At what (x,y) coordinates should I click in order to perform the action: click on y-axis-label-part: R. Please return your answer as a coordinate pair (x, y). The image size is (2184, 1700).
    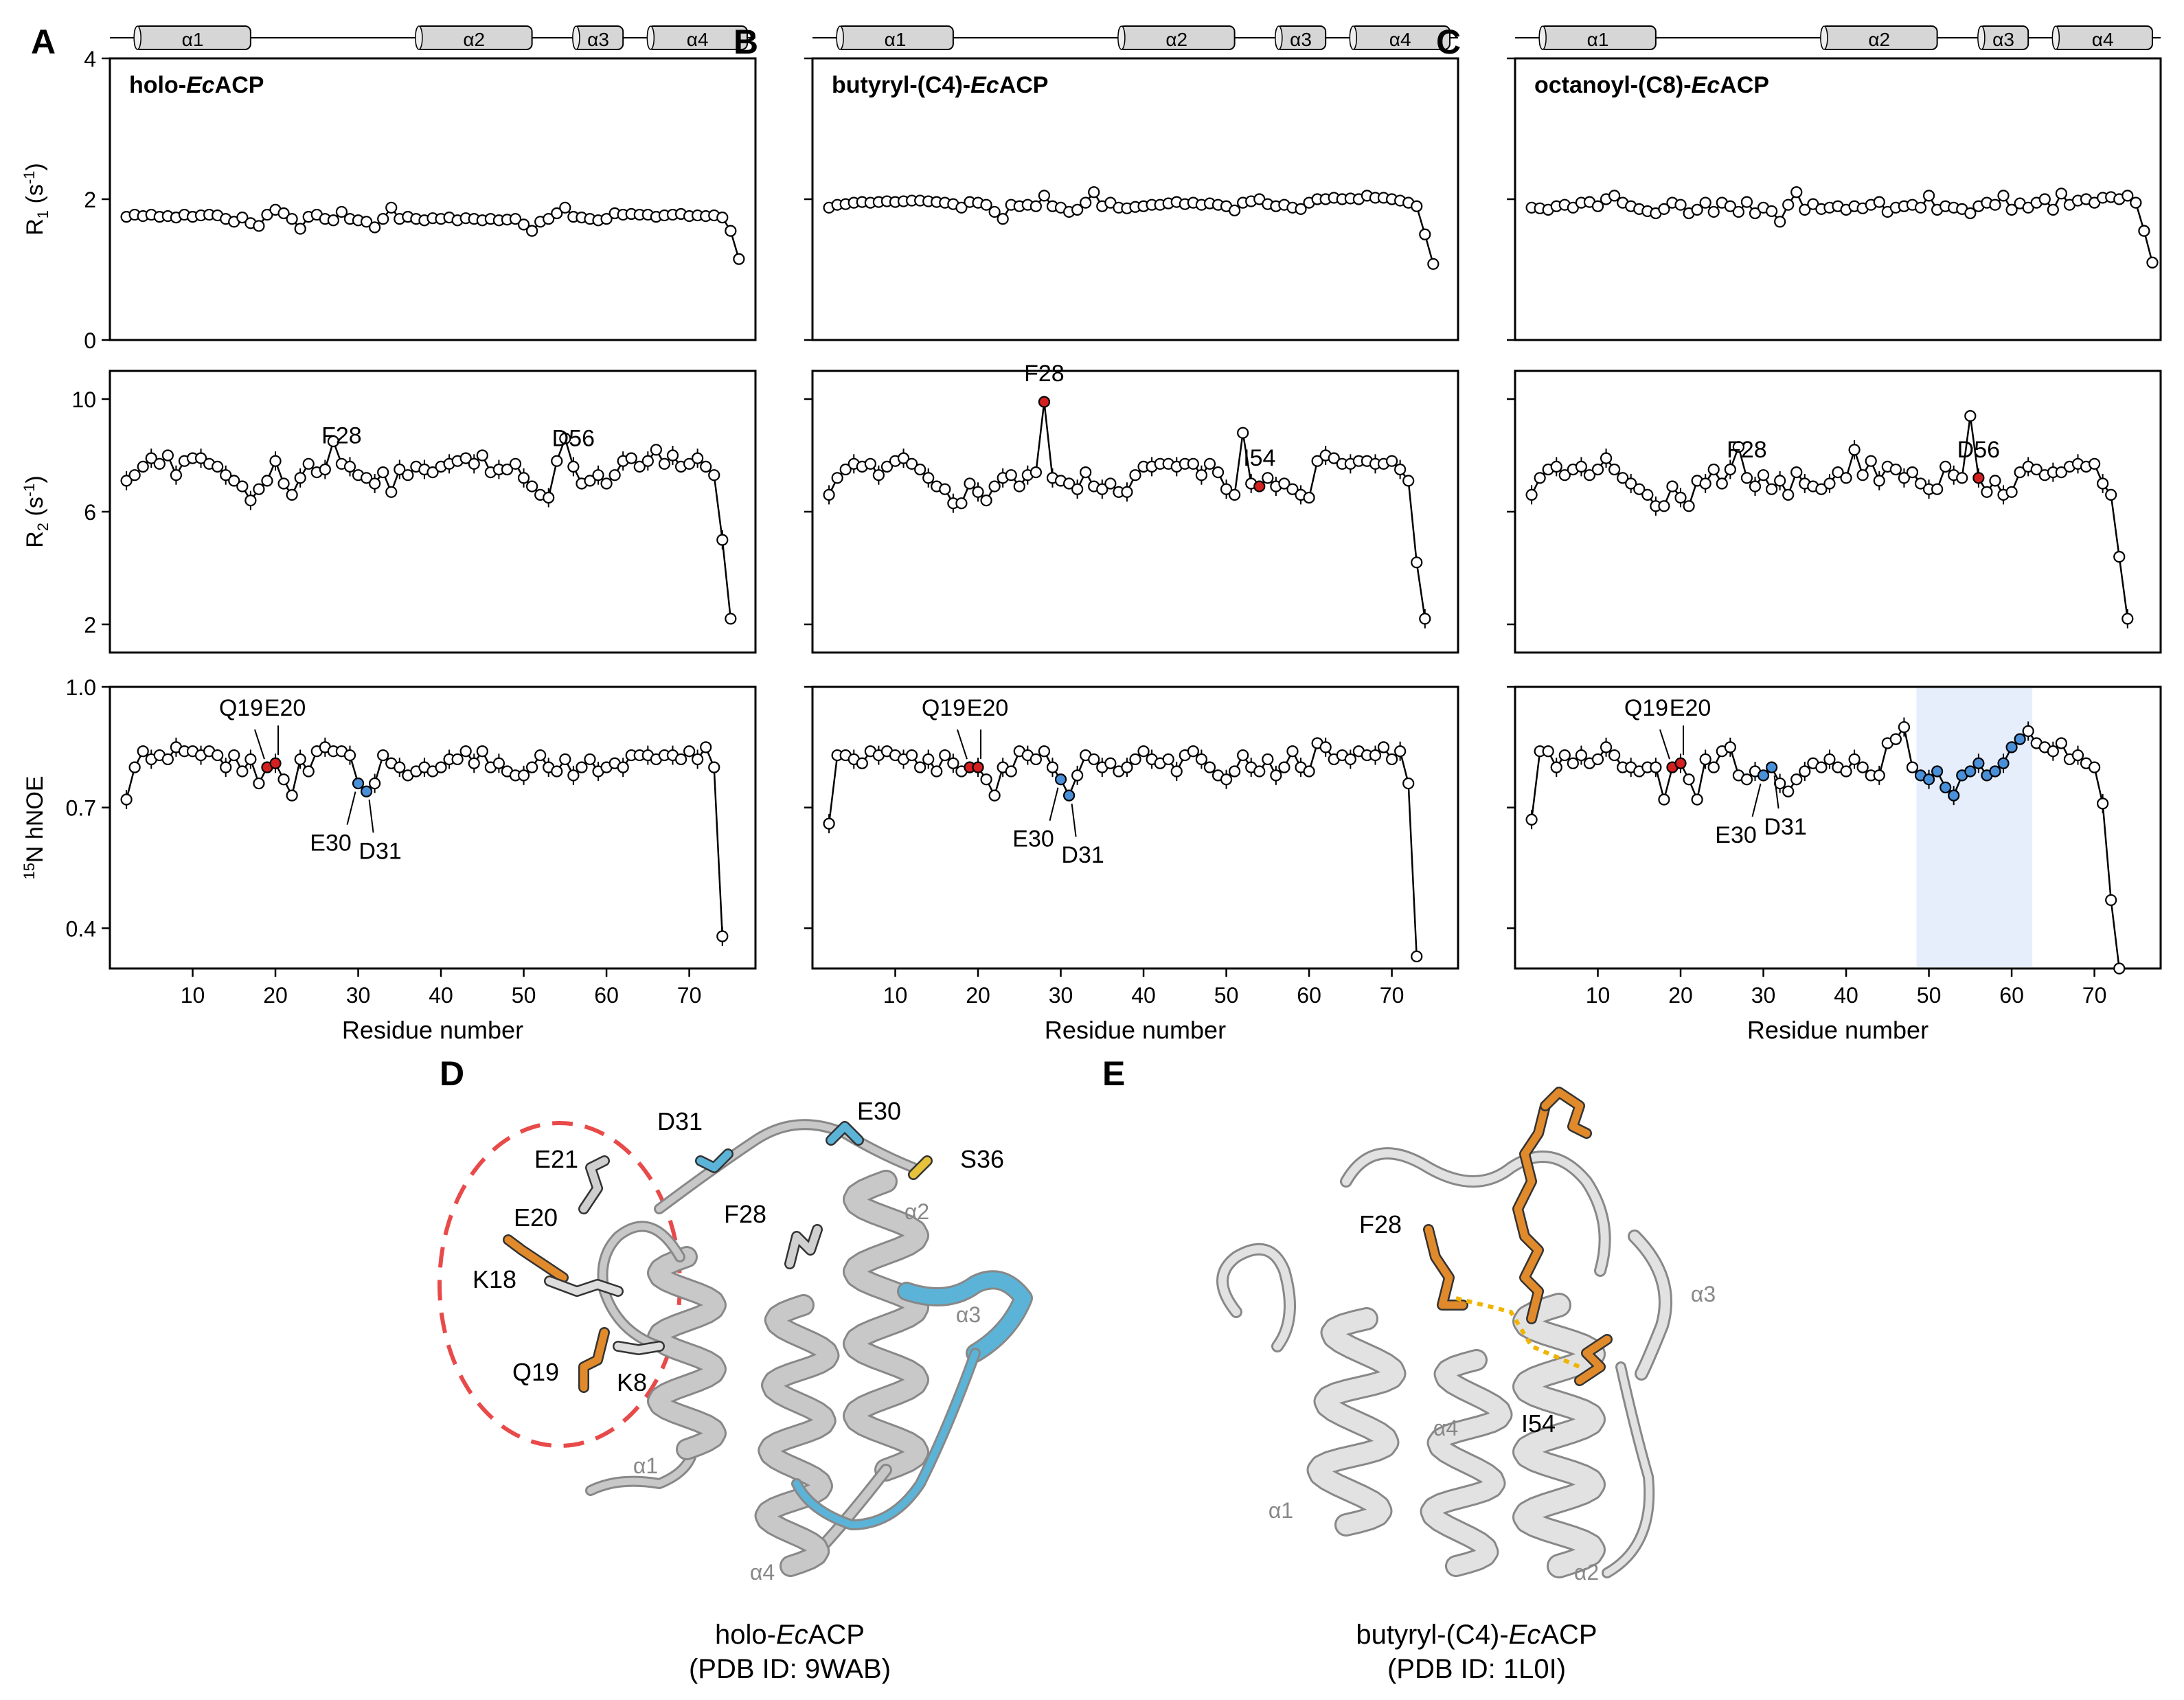
    Looking at the image, I should click on (35, 227).